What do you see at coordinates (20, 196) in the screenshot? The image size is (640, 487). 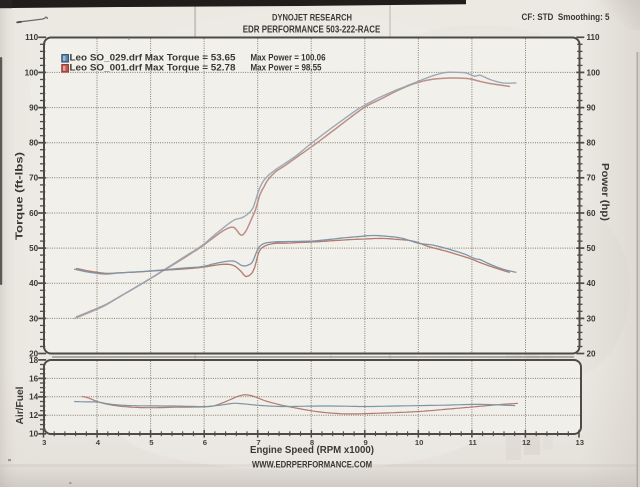 I see `svg-text: Torque (ft-lbs)` at bounding box center [20, 196].